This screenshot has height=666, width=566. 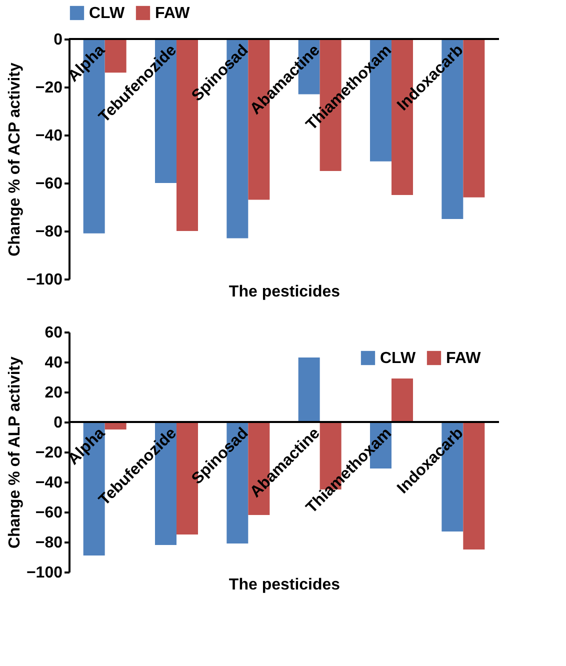 I want to click on y-tick-label: 40, so click(x=53, y=363).